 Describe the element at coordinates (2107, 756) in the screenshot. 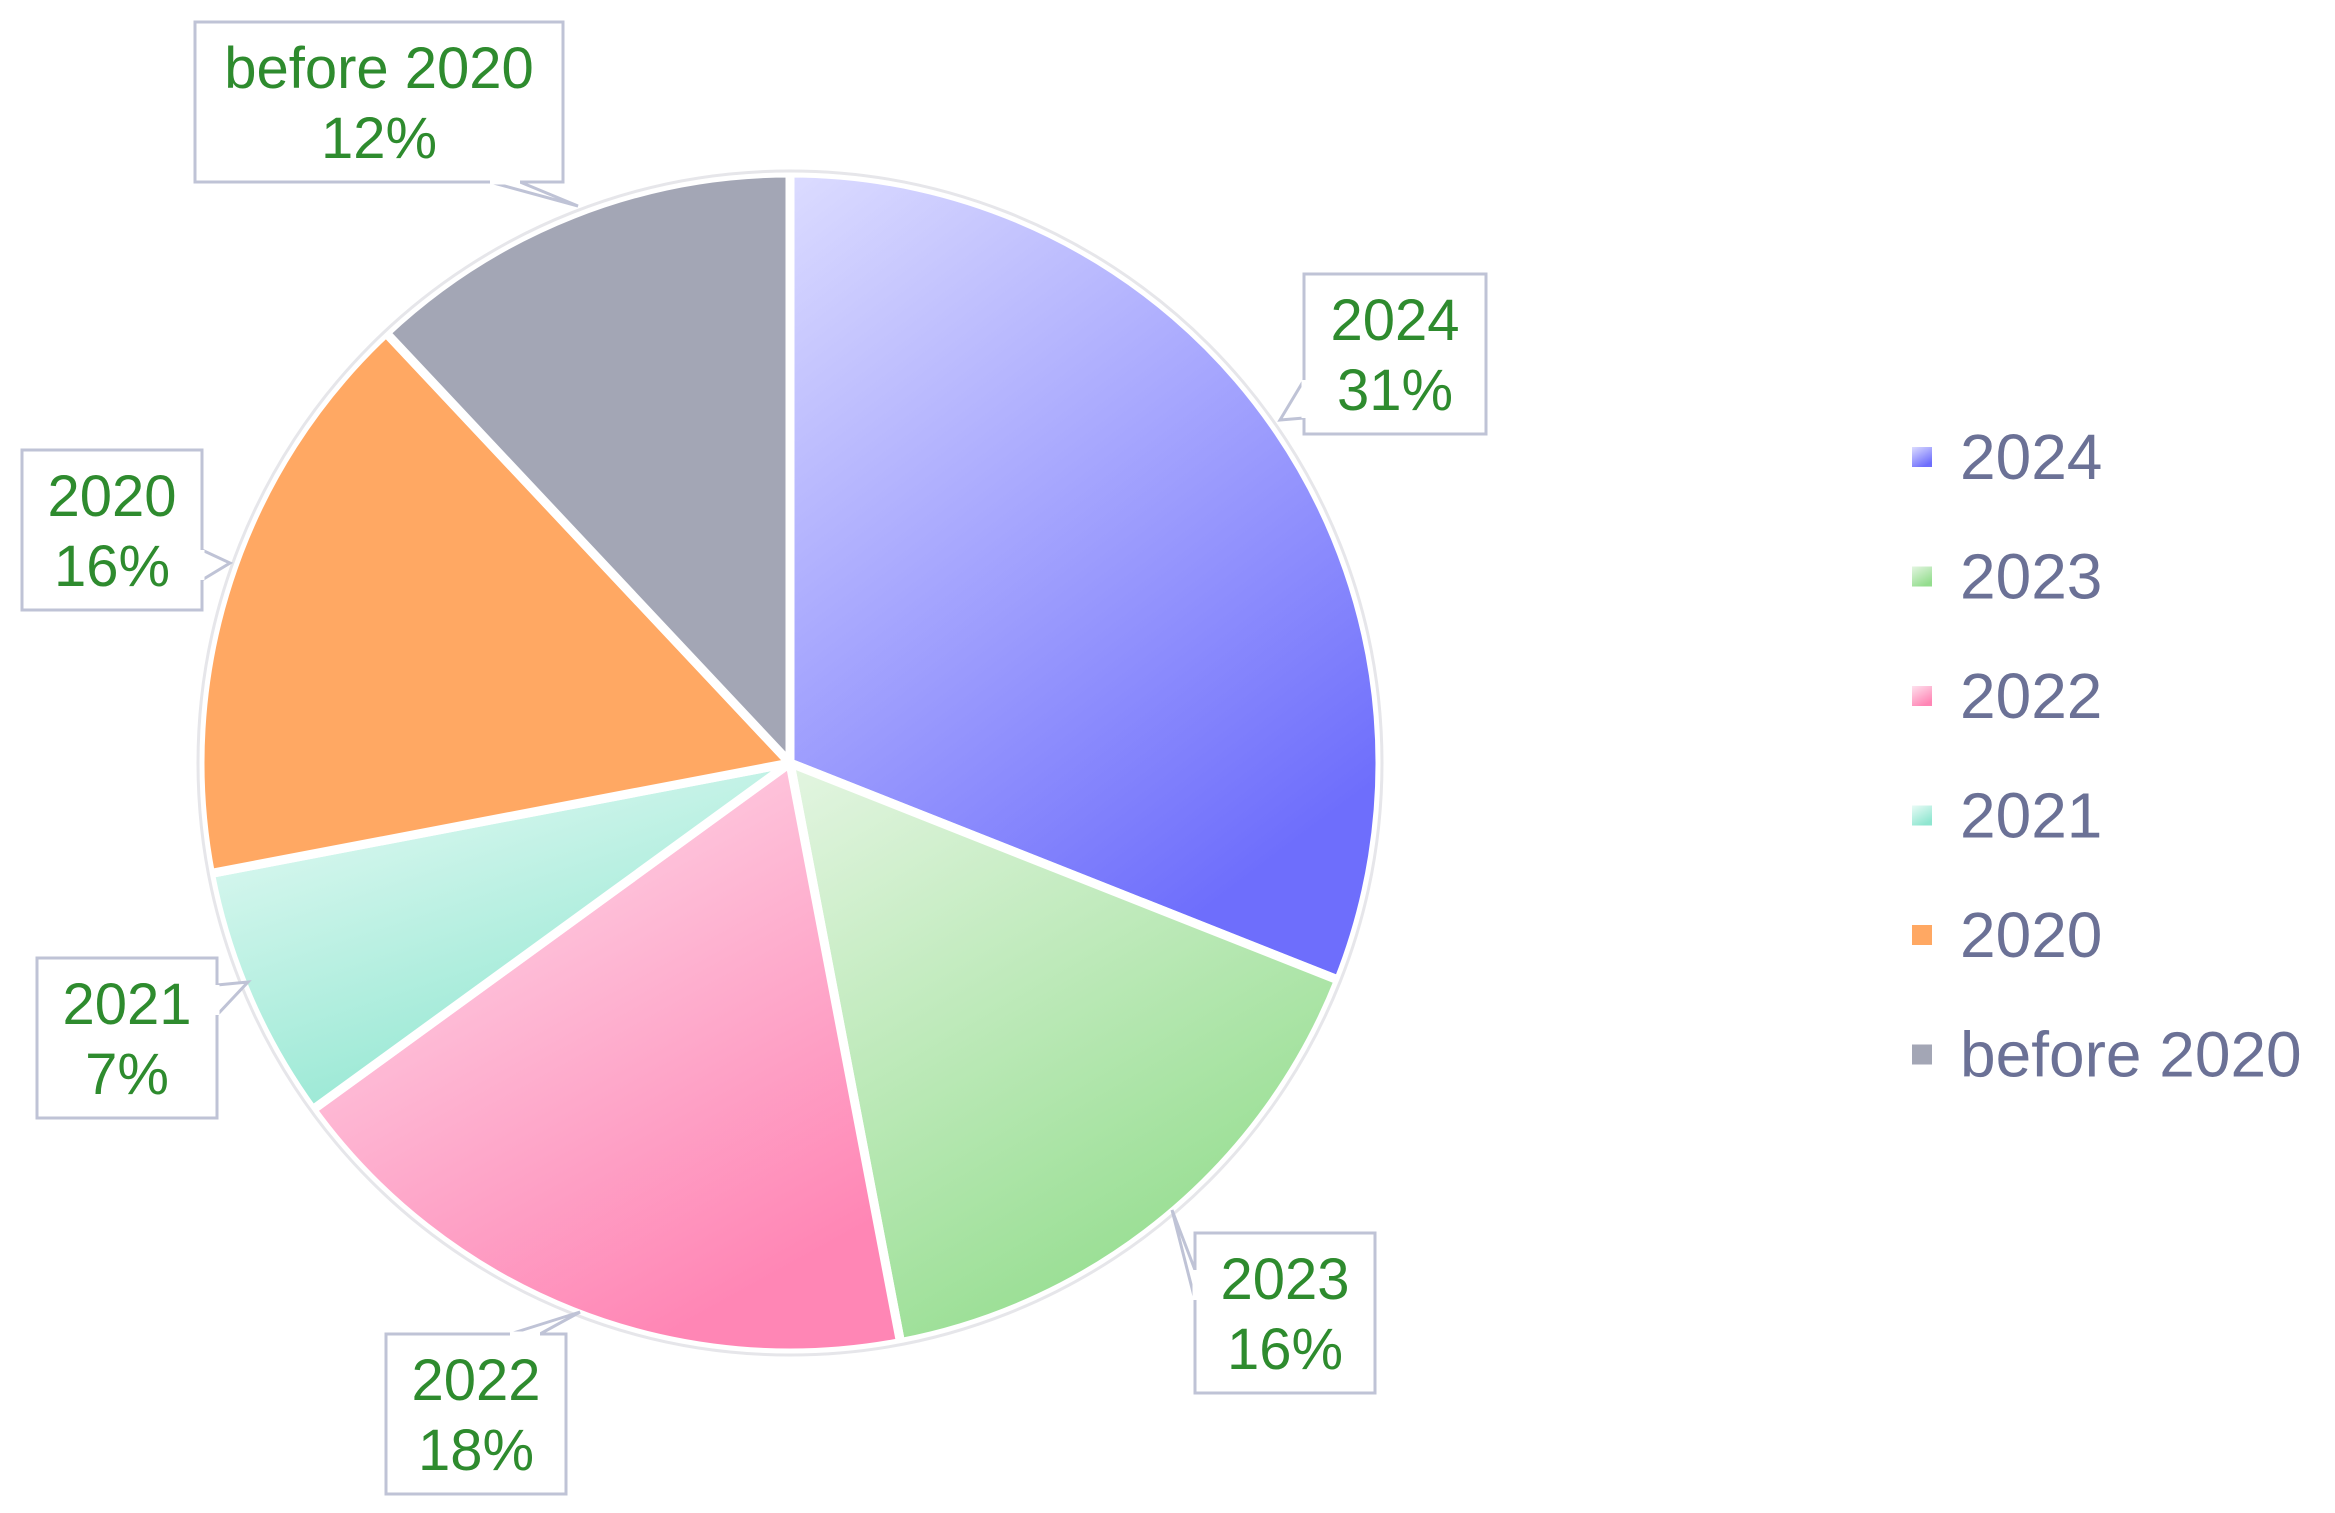

I see `legend: 2024 2023 2022 2021 2020 before 2020` at that location.